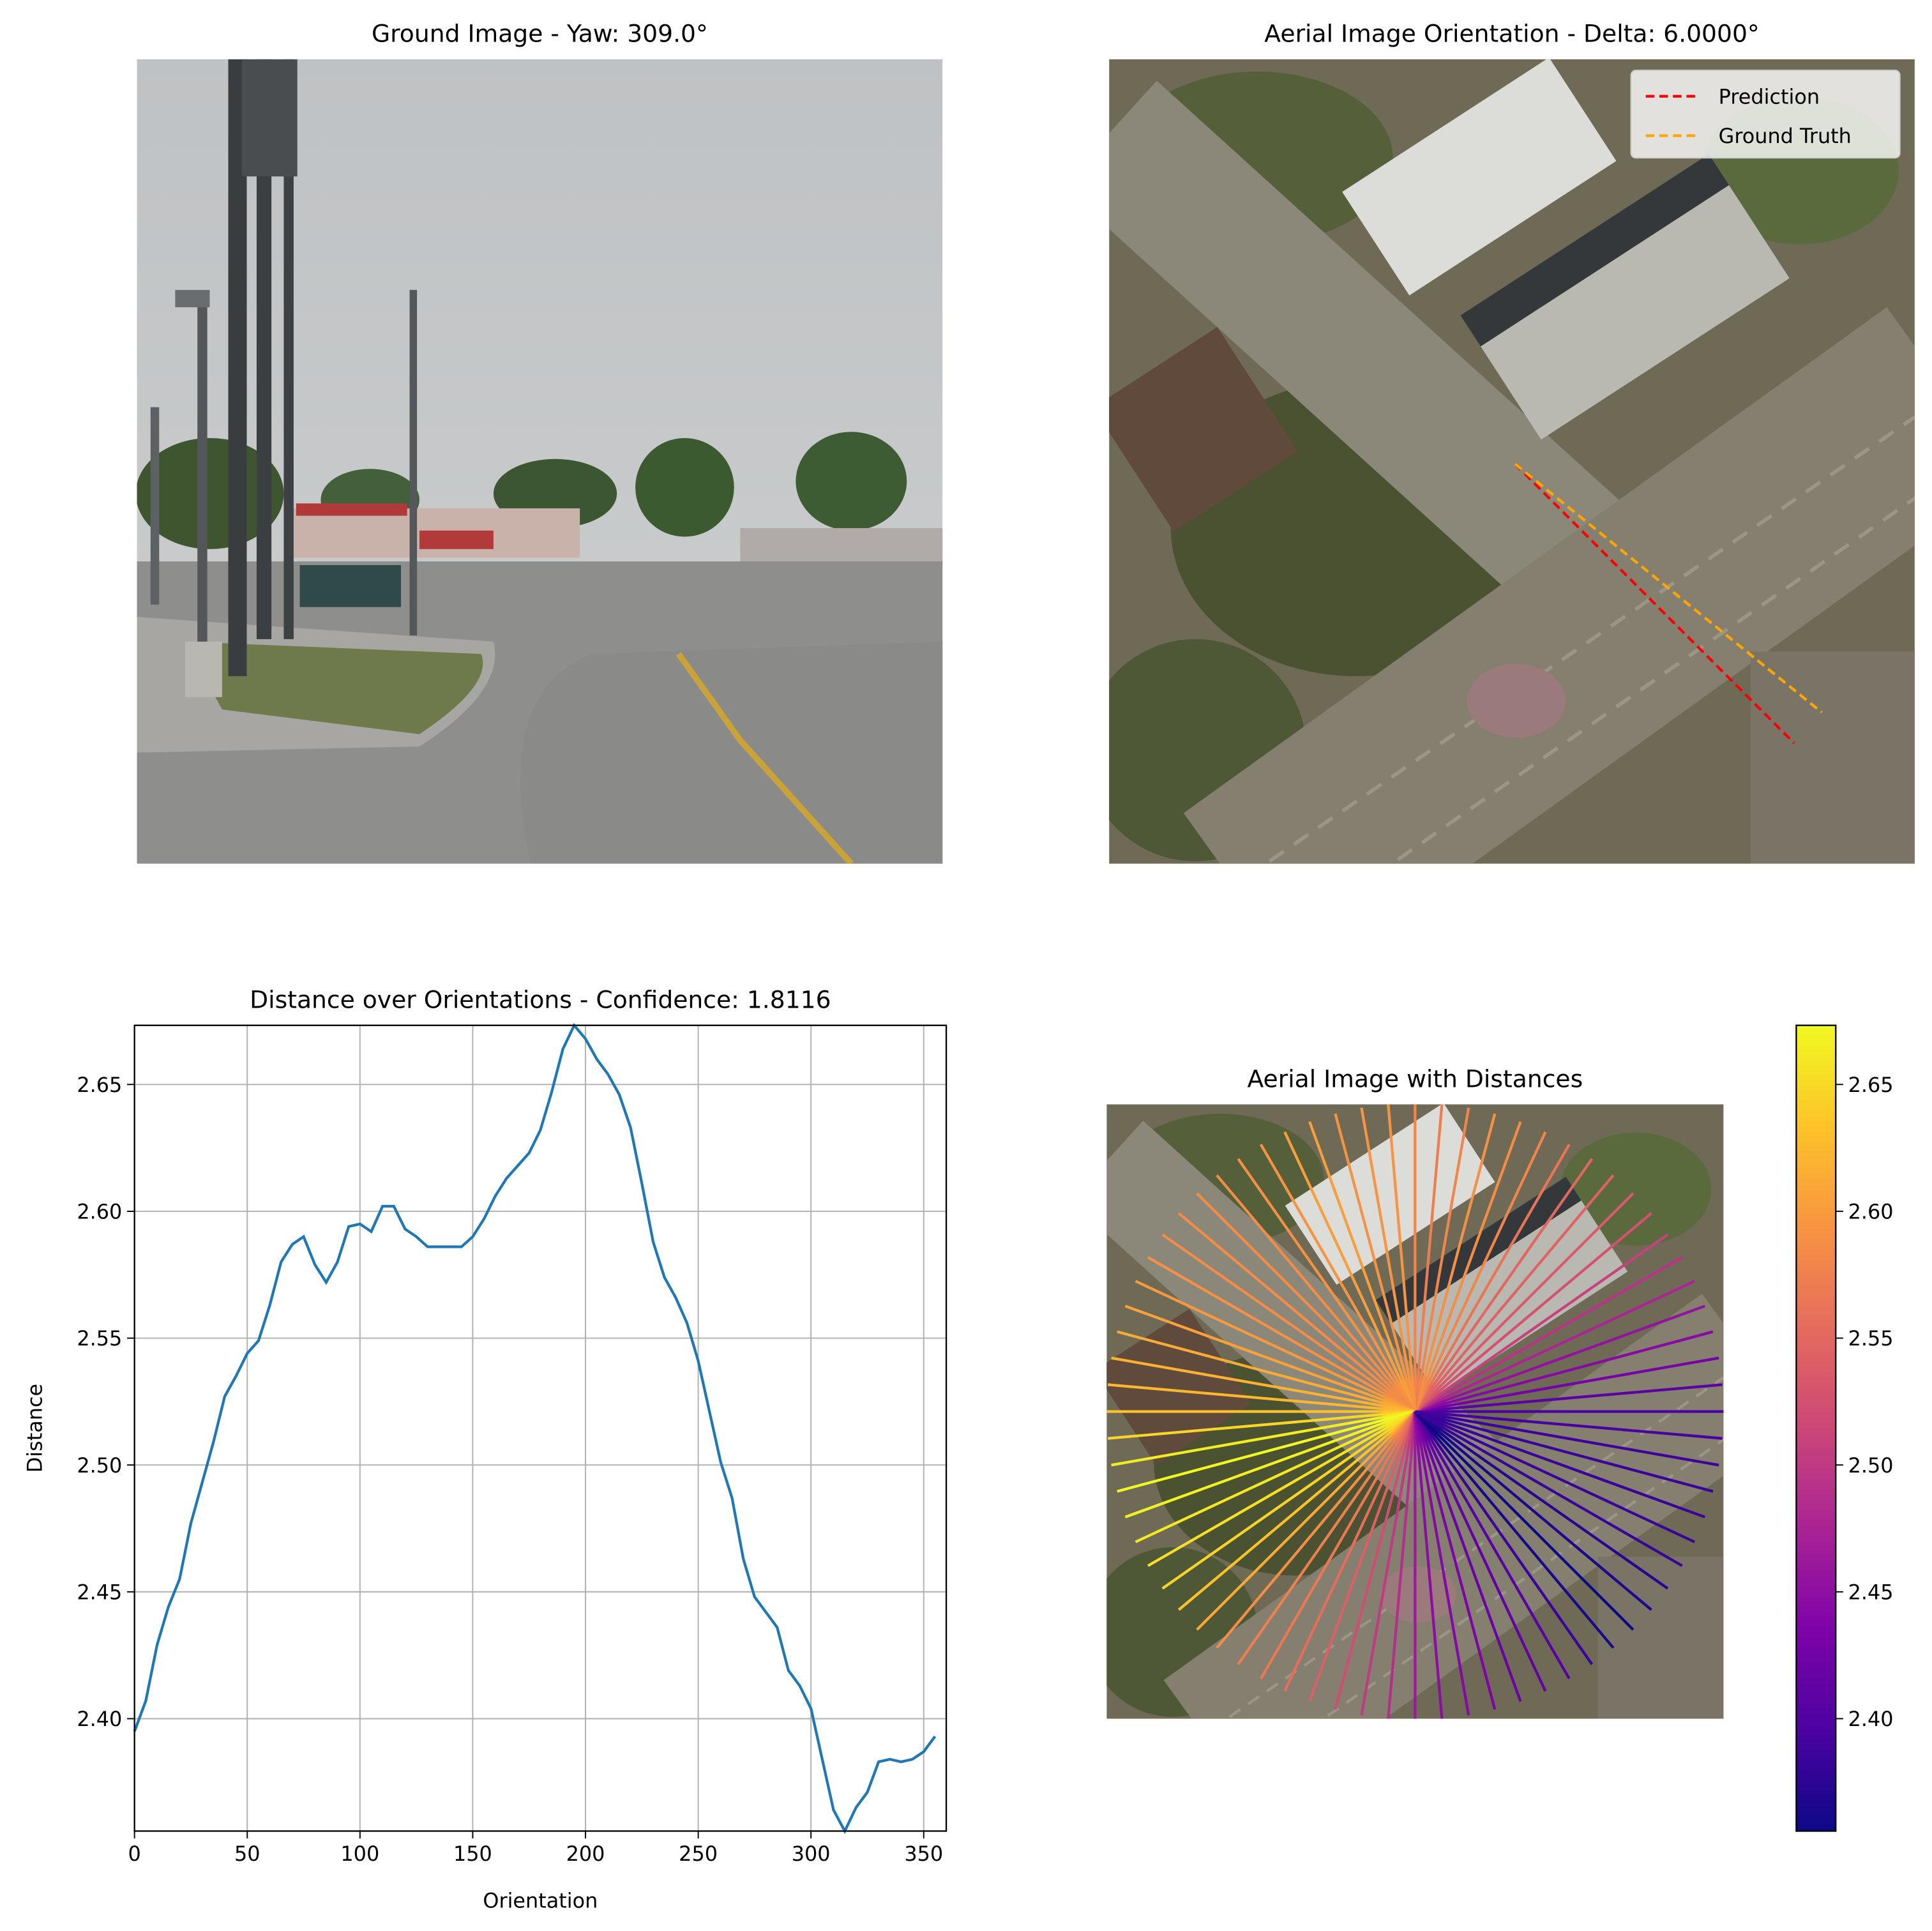 This screenshot has width=1932, height=1931. I want to click on legend-label: Ground Truth, so click(1785, 136).